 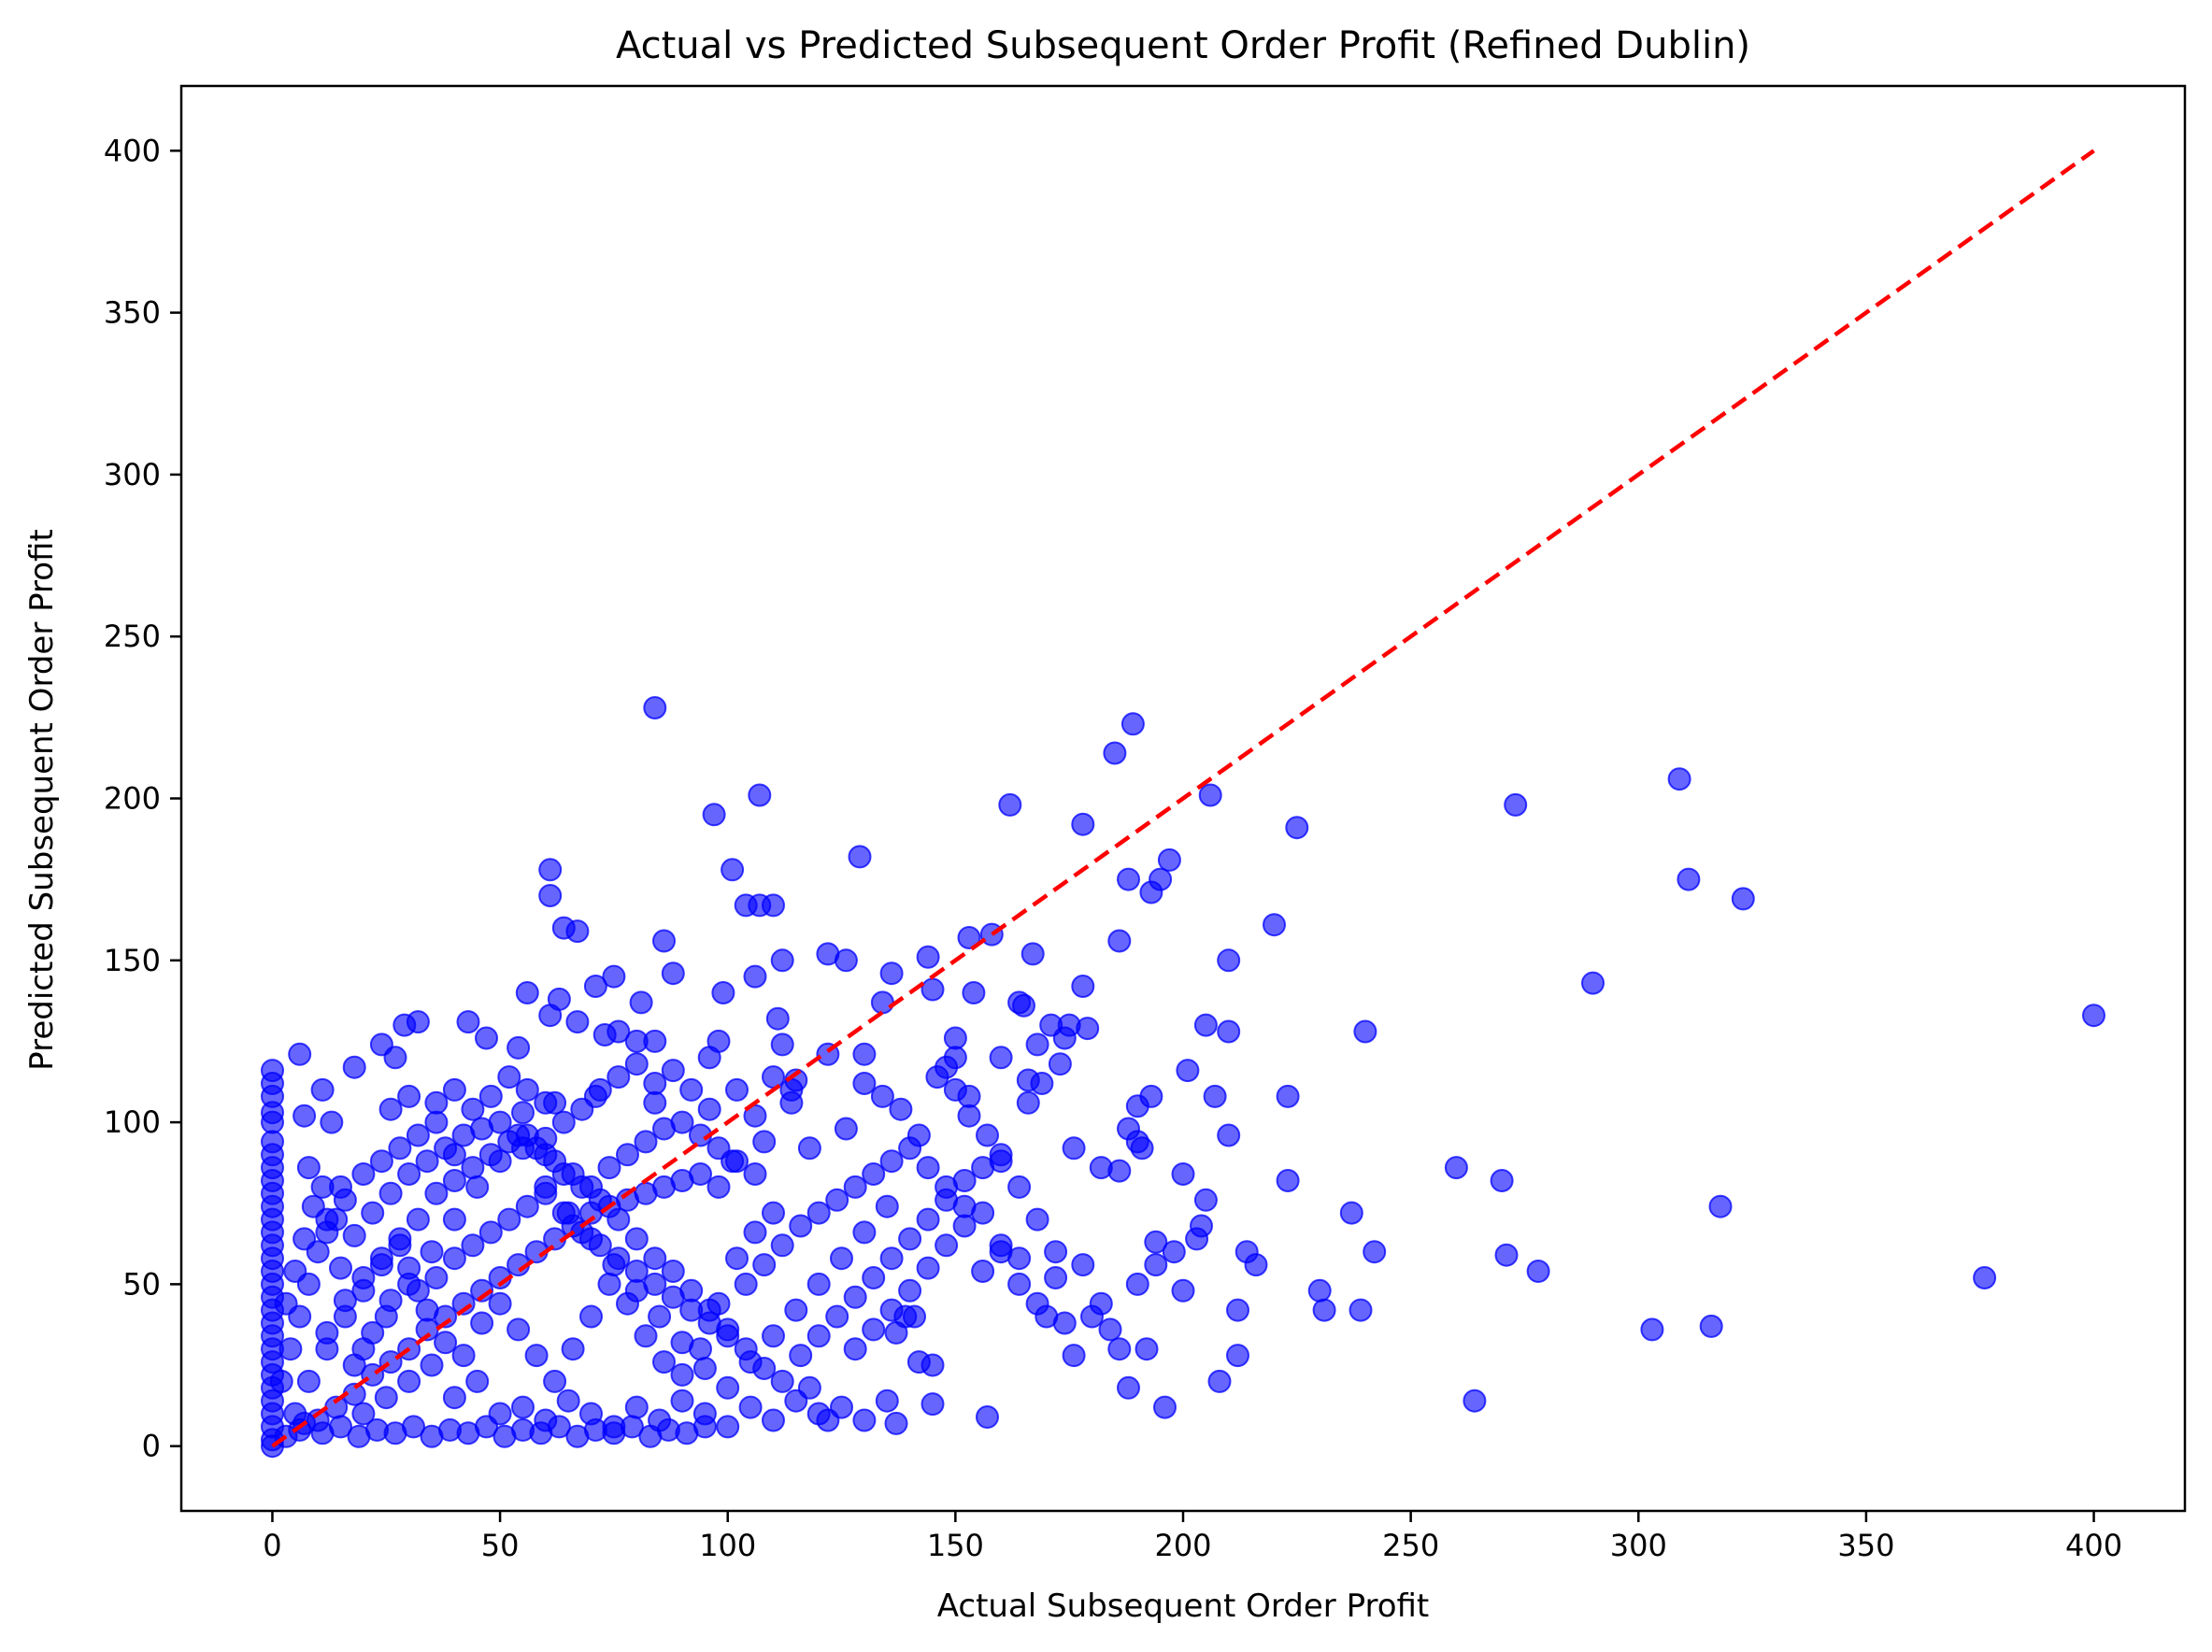 What do you see at coordinates (132, 1122) in the screenshot?
I see `y-tick-label: 100` at bounding box center [132, 1122].